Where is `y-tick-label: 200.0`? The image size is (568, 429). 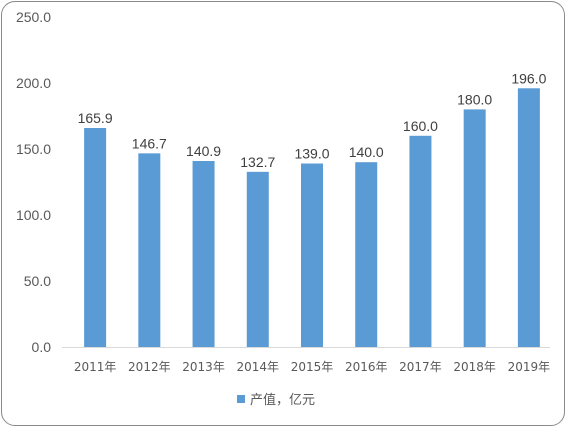 y-tick-label: 200.0 is located at coordinates (33, 83).